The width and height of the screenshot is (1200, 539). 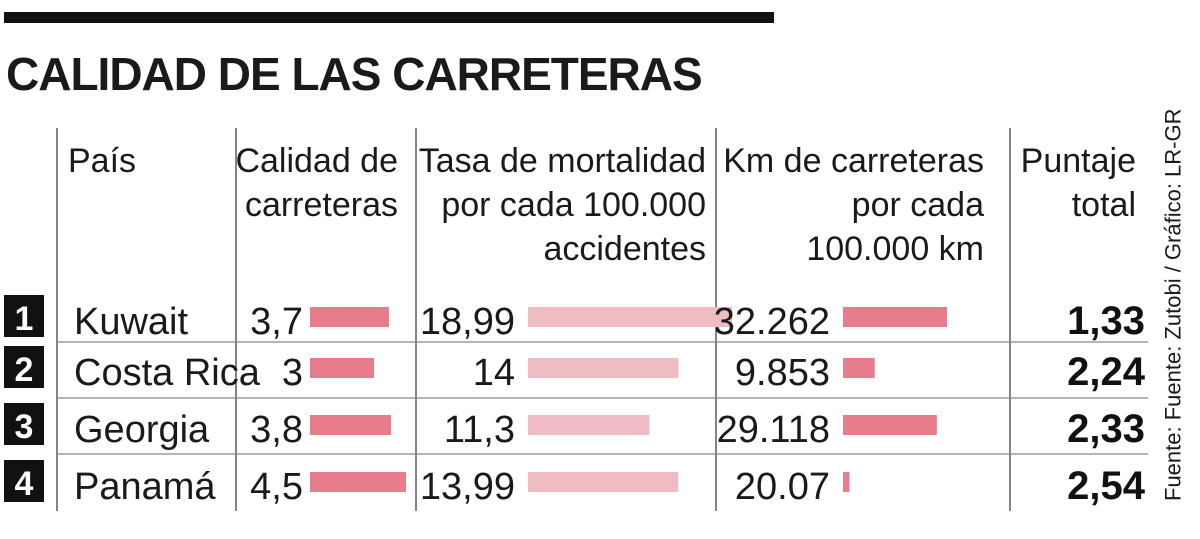 I want to click on rank-number: 4, so click(x=24, y=484).